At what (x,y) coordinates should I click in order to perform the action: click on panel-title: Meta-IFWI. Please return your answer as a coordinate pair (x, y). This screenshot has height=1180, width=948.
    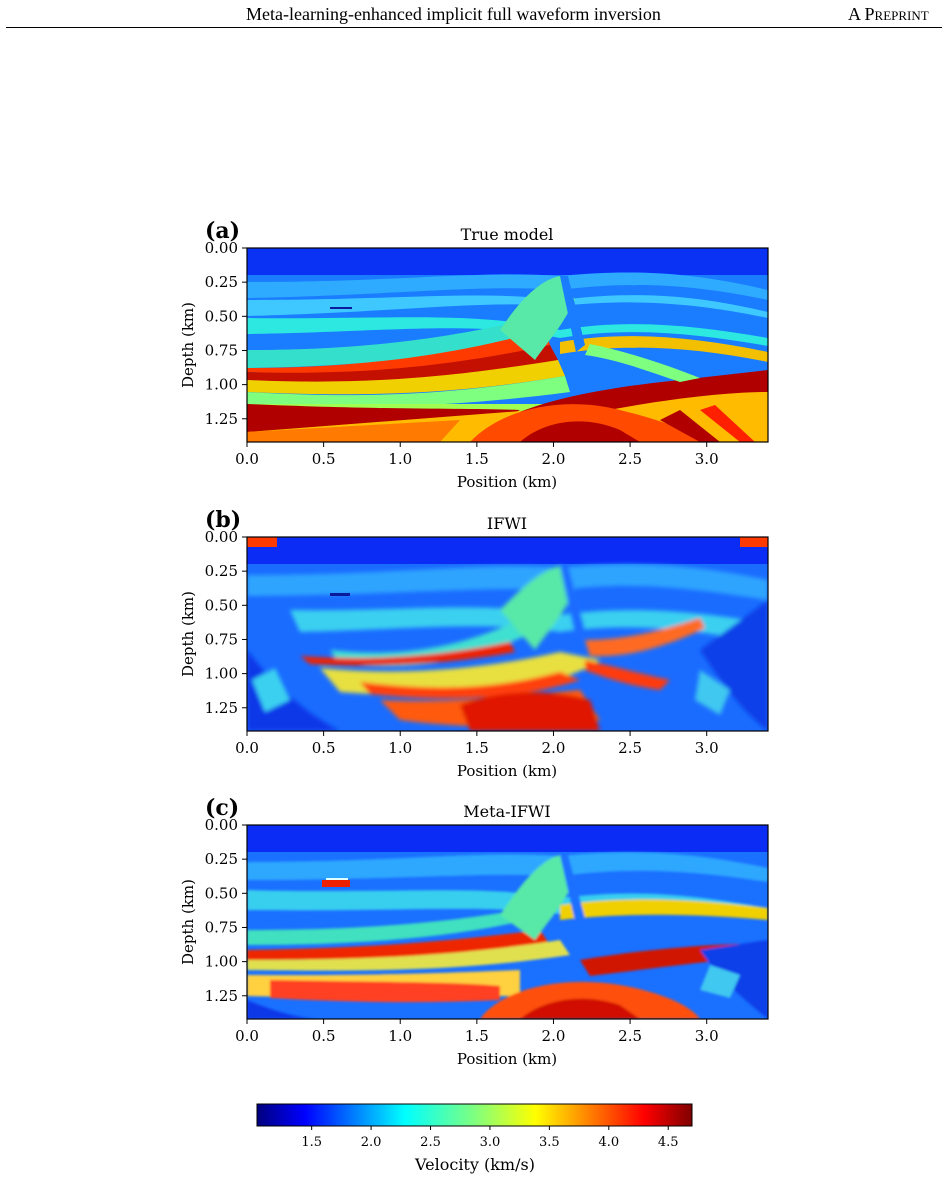
    Looking at the image, I should click on (506, 811).